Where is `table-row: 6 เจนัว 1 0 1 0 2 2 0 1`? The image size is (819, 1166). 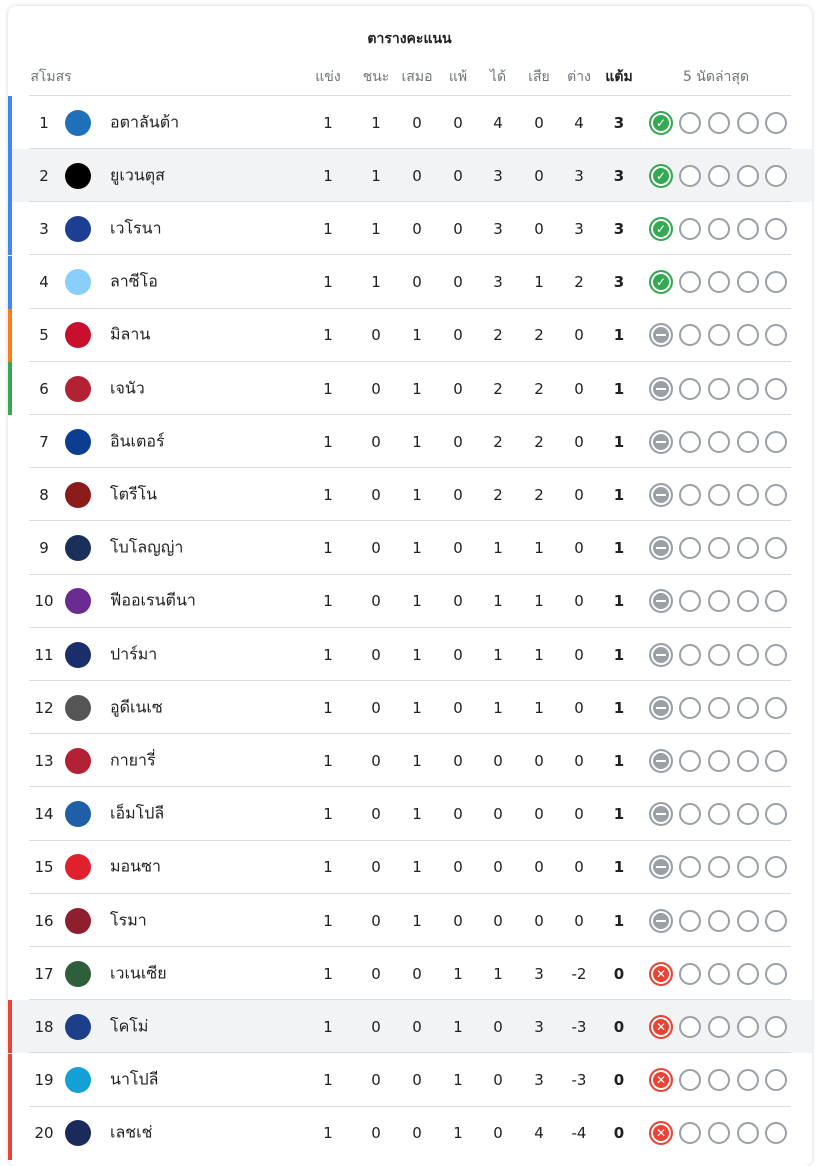
table-row: 6 เจนัว 1 0 1 0 2 2 0 1 is located at coordinates (410, 388).